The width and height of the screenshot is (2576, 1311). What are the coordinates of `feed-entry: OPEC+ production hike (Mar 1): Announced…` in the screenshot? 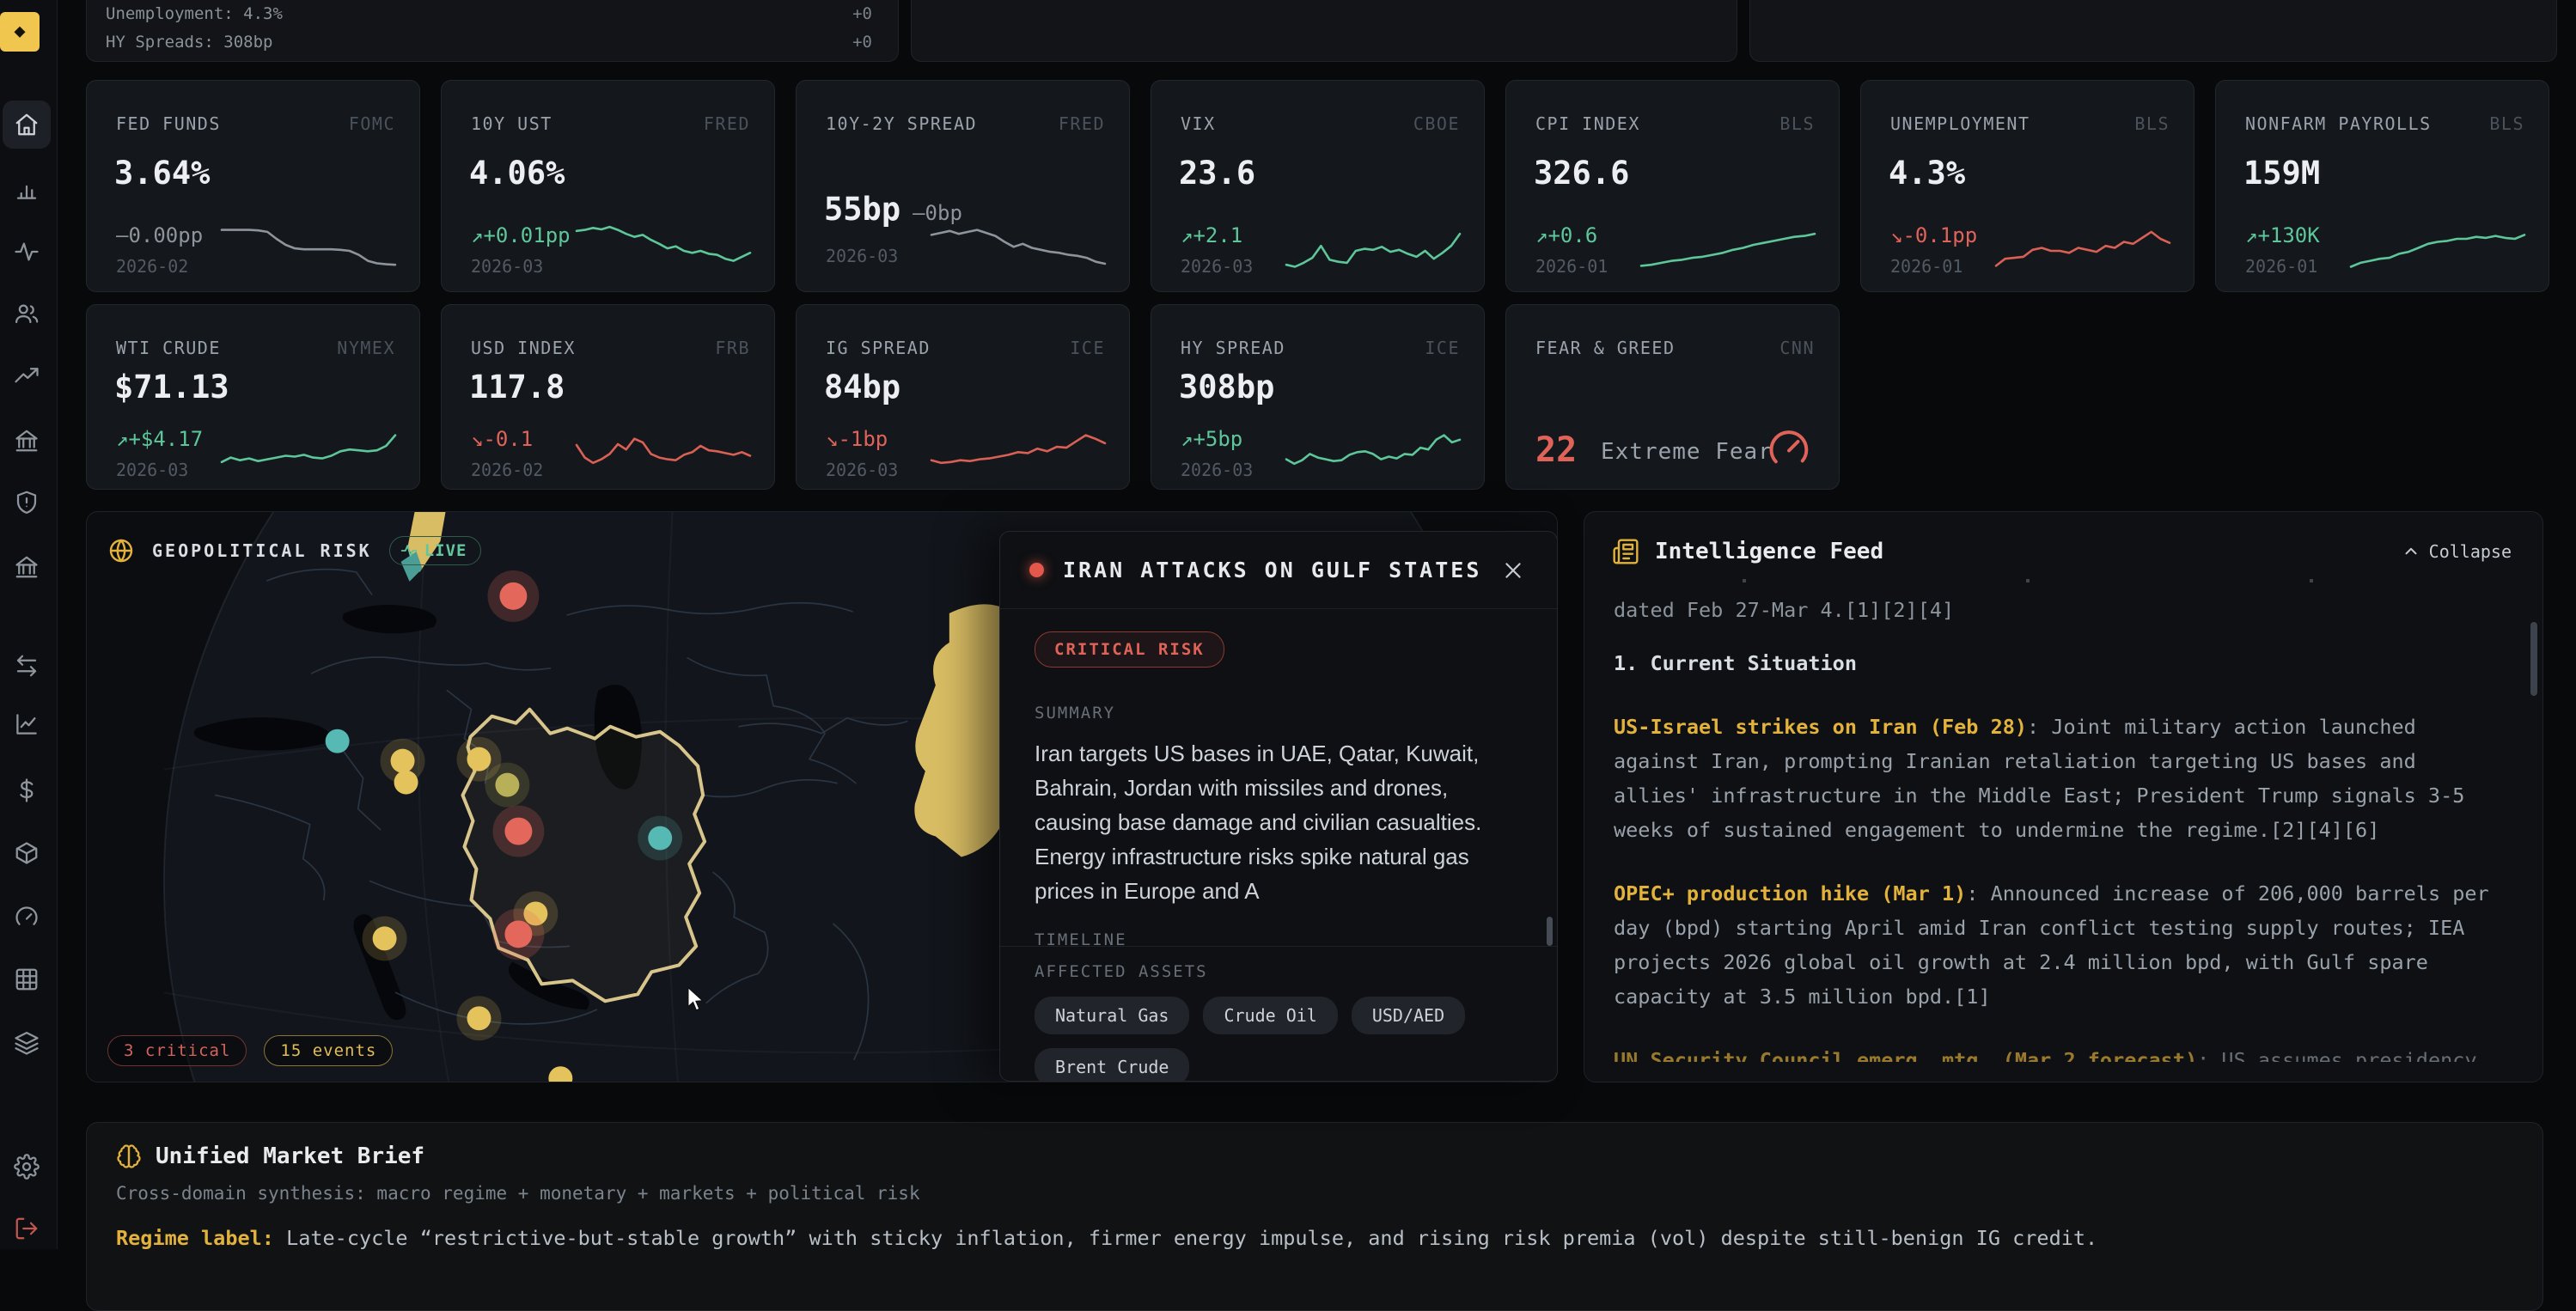 It's located at (2062, 945).